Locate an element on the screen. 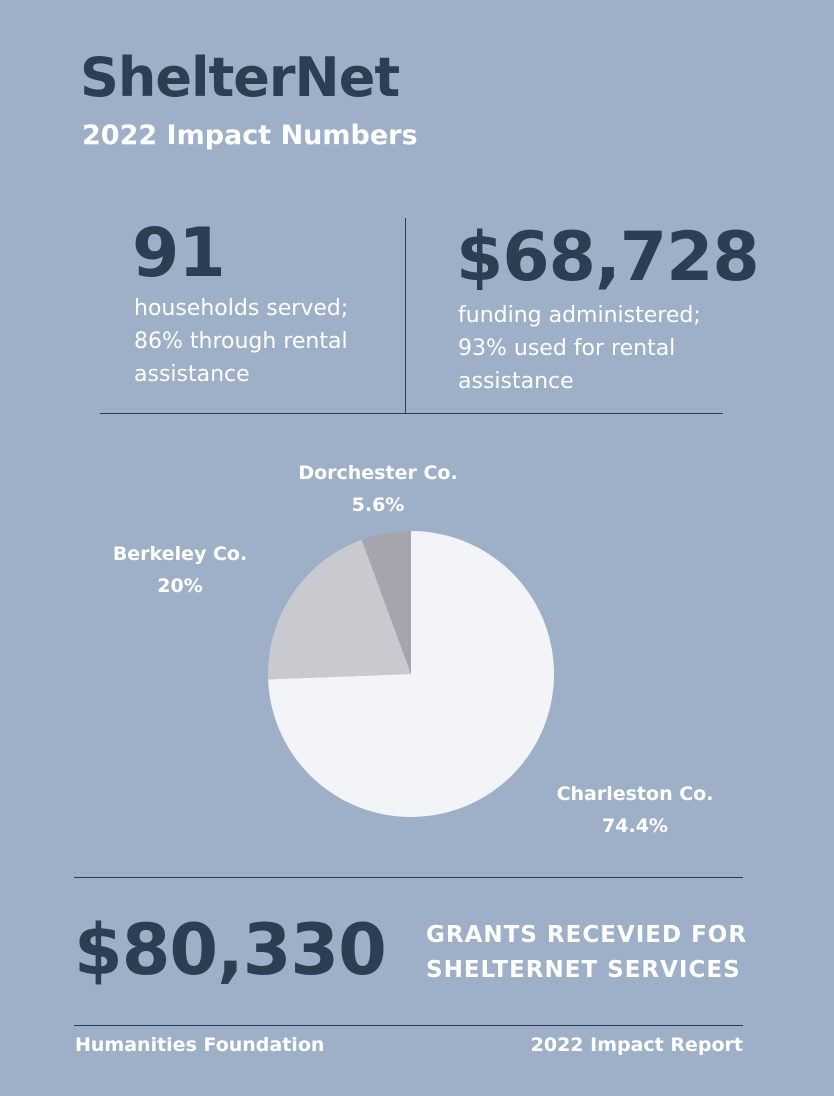  pie-label-percent: 20% is located at coordinates (179, 586).